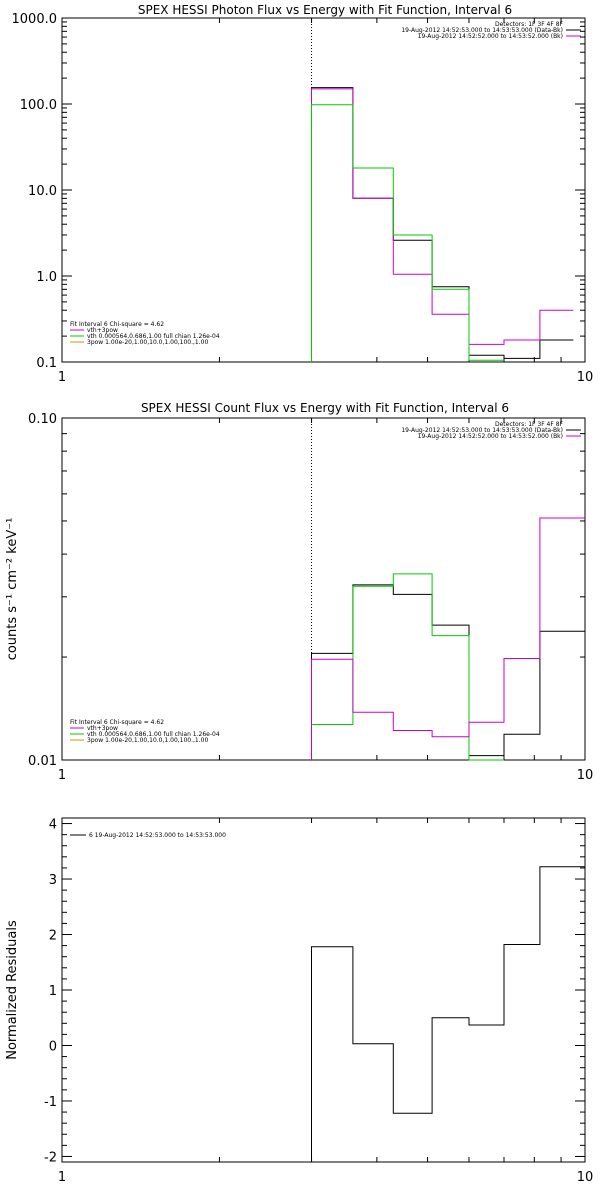 Image resolution: width=600 pixels, height=1200 pixels. What do you see at coordinates (53, 825) in the screenshot?
I see `y-tick-label: 4` at bounding box center [53, 825].